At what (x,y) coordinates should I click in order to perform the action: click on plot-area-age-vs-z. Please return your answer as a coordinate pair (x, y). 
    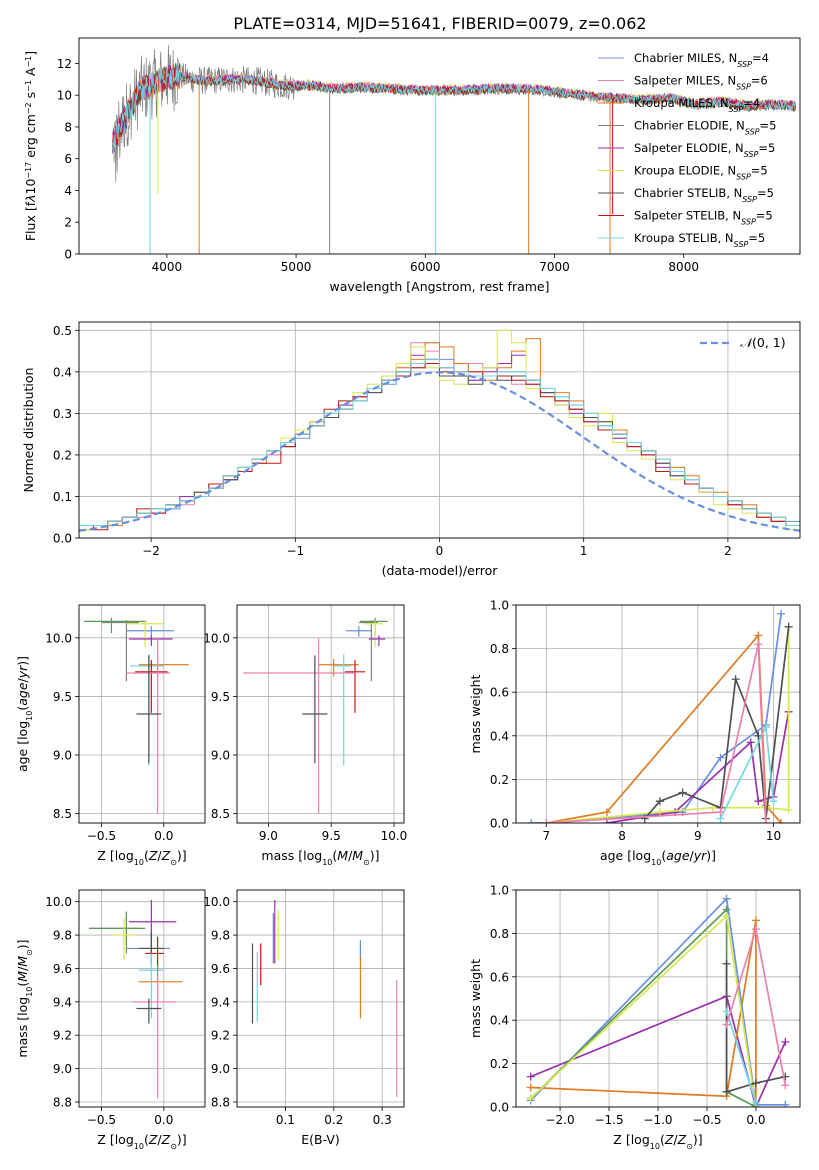
    Looking at the image, I should click on (136, 715).